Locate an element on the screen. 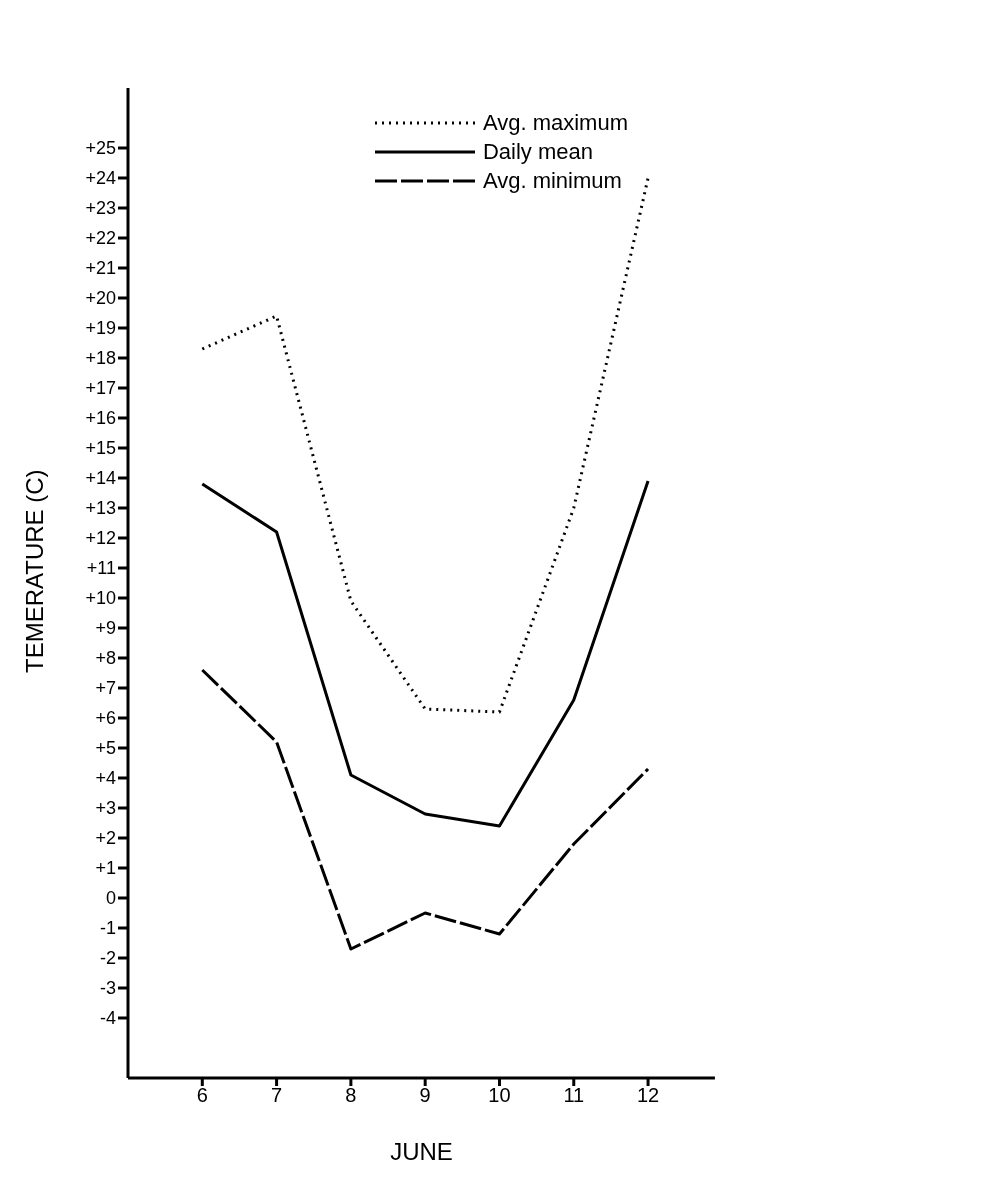 Image resolution: width=987 pixels, height=1196 pixels. y-tick-label: +16 is located at coordinates (100, 418).